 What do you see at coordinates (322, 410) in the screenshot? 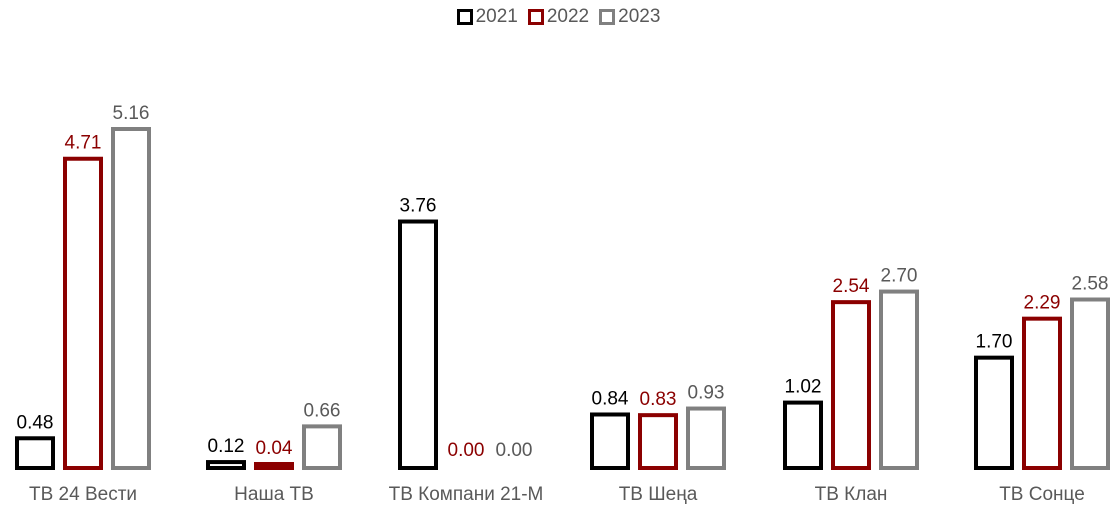
I see `data-label-2023-1: 0.66` at bounding box center [322, 410].